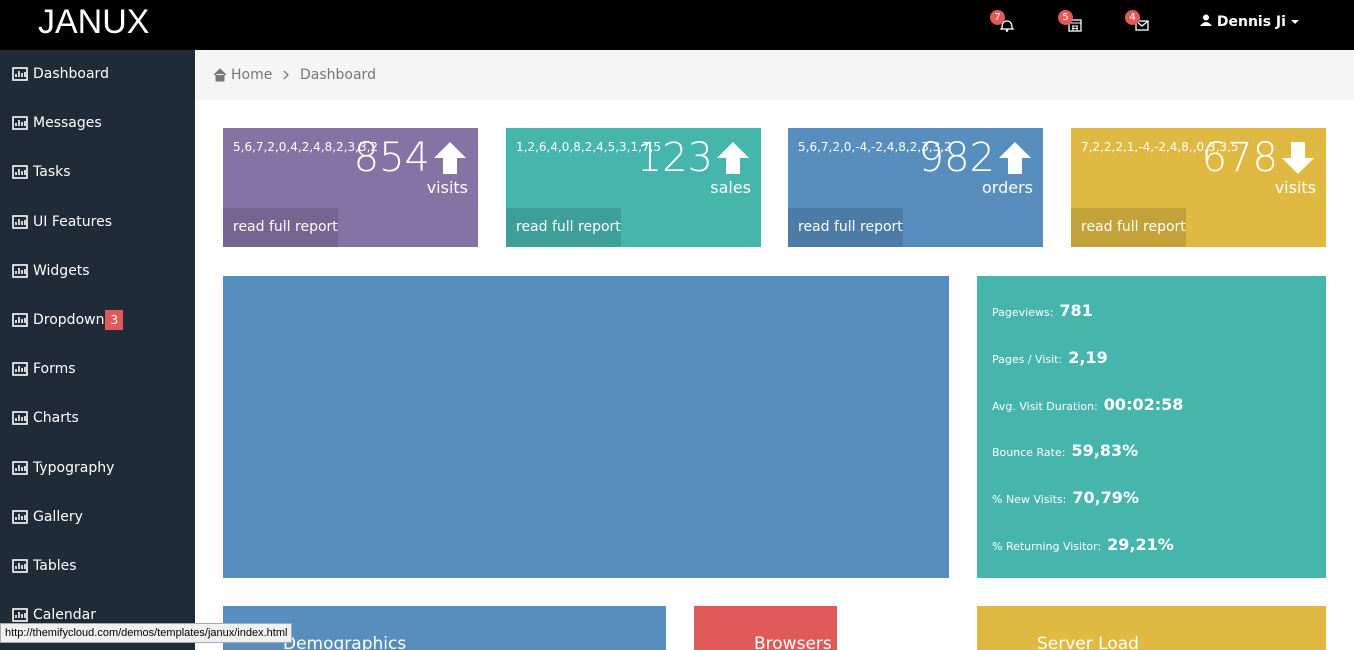 The width and height of the screenshot is (1354, 650). Describe the element at coordinates (765, 628) in the screenshot. I see `panel: Browsers` at that location.